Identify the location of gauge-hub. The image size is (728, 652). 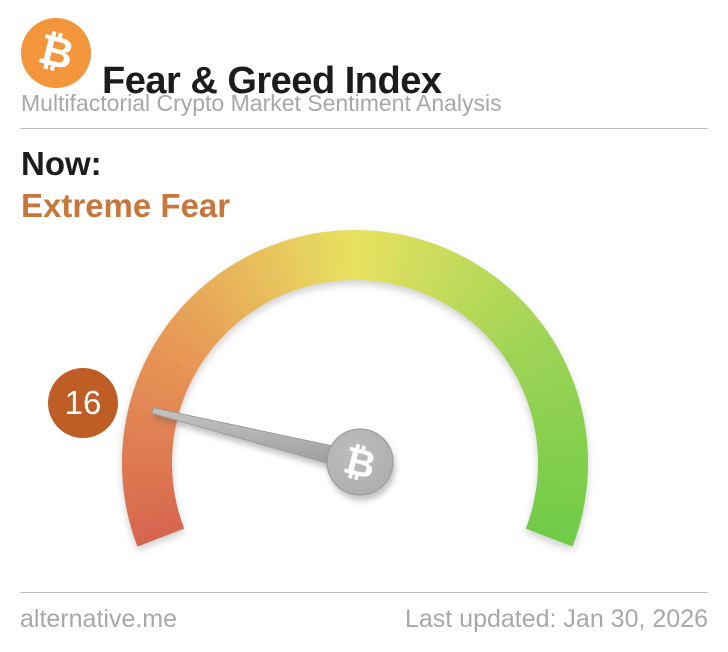
(360, 462).